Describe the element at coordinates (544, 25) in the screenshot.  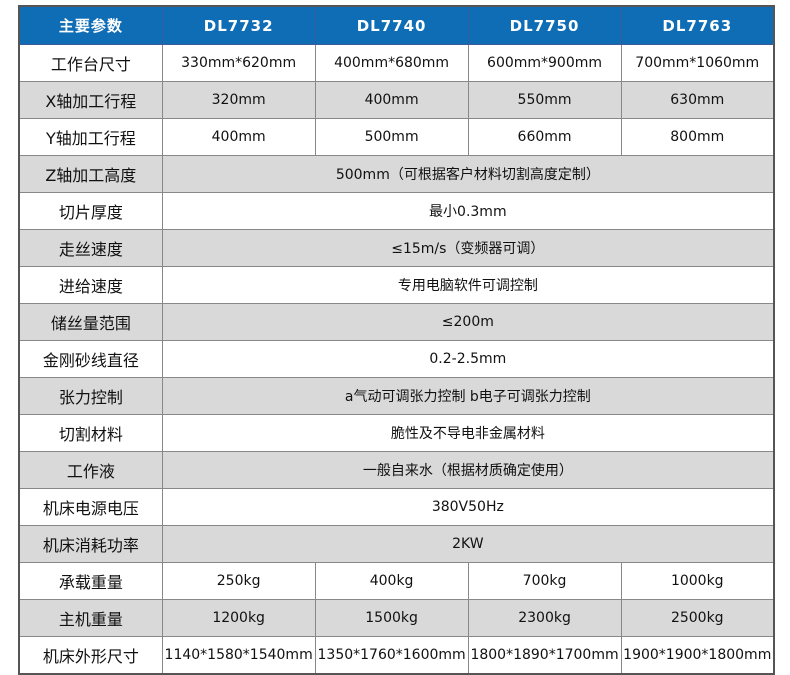
I see `model-header: DL7750` at that location.